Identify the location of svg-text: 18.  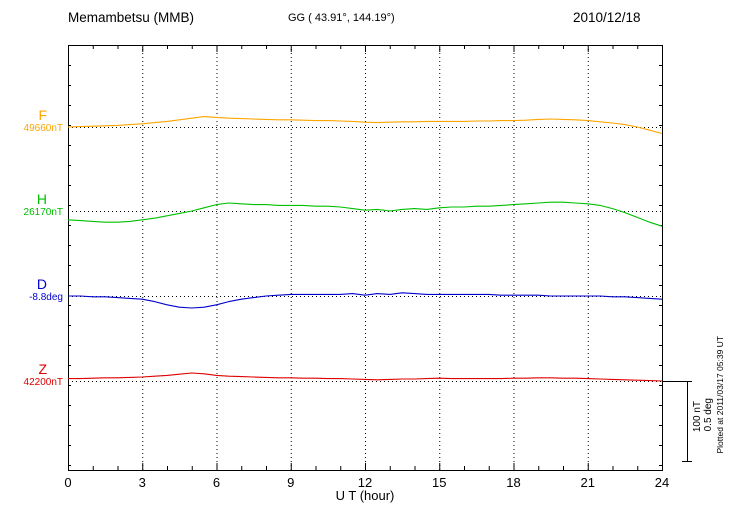
(513, 482).